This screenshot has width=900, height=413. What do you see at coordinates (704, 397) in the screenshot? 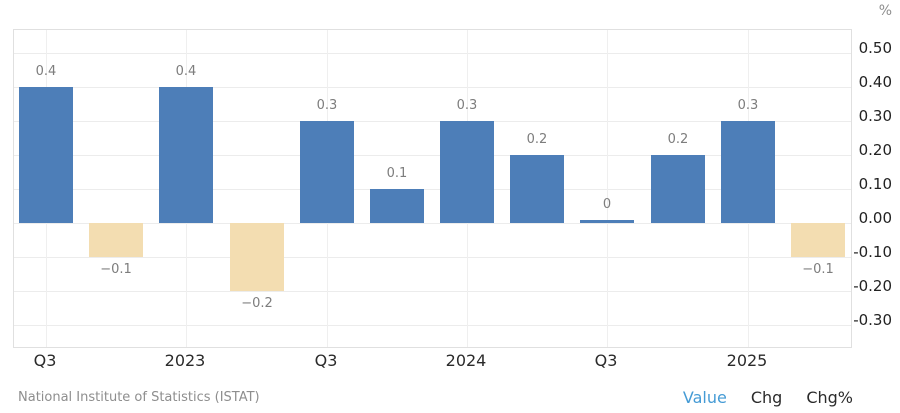
I see `mode-tab-value: Value` at bounding box center [704, 397].